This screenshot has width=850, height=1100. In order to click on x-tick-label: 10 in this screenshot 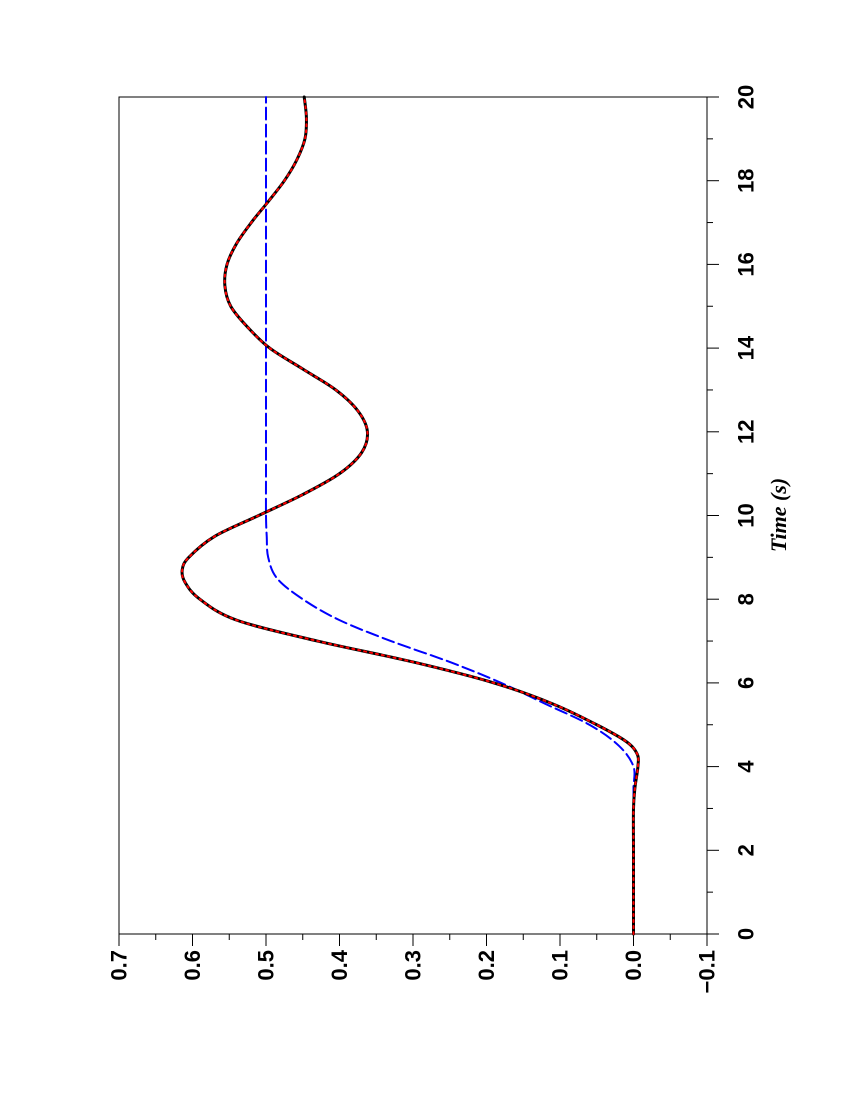, I will do `click(746, 515)`.